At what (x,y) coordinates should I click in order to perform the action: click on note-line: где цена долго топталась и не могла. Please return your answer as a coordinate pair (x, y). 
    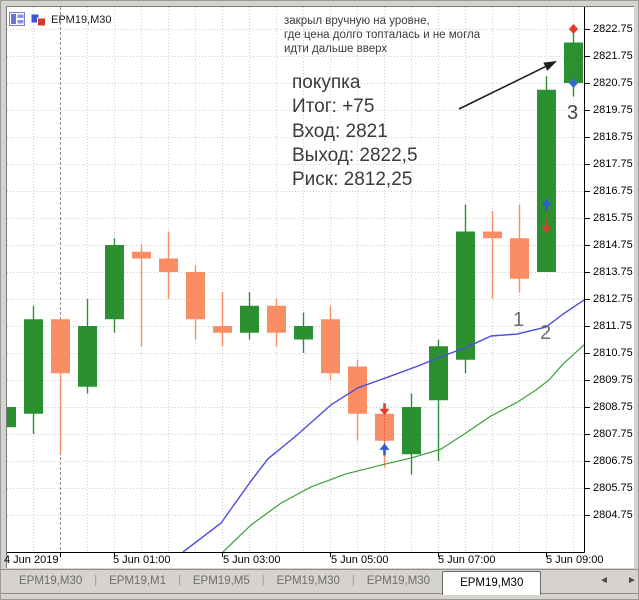
    Looking at the image, I should click on (382, 35).